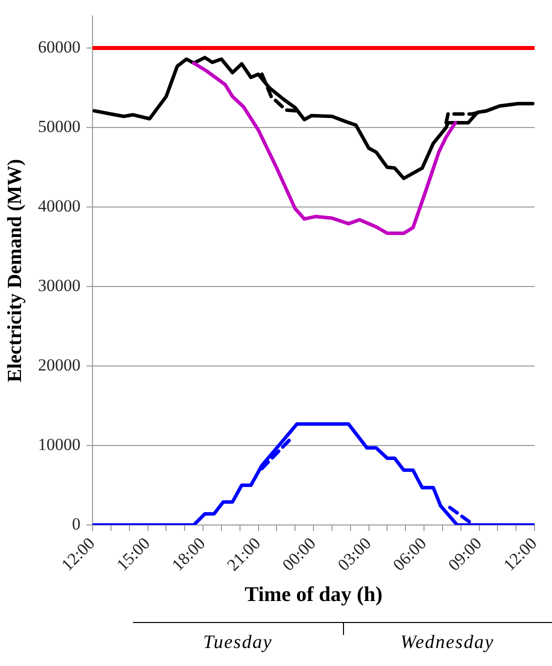 This screenshot has width=552, height=666. What do you see at coordinates (59, 444) in the screenshot?
I see `y-tick-label: 10000` at bounding box center [59, 444].